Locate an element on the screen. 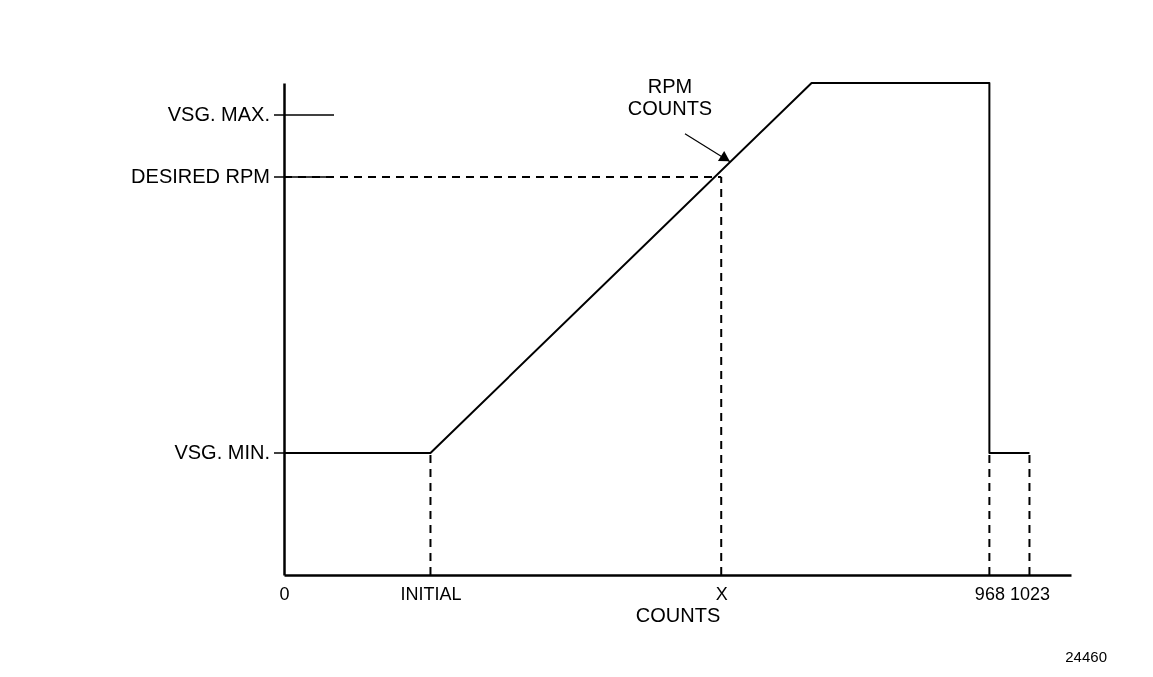  x-tick-label: 968 is located at coordinates (989, 593).